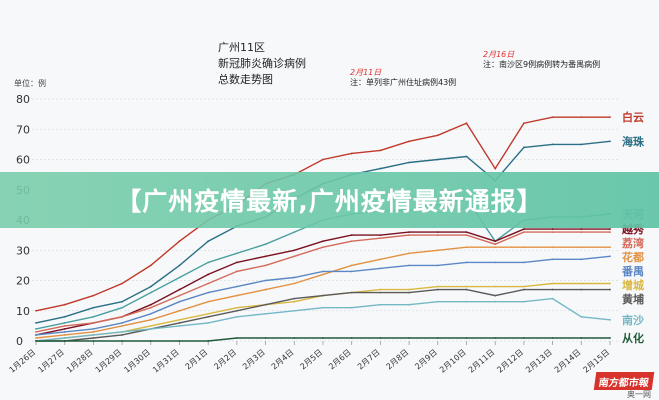  Describe the element at coordinates (109, 361) in the screenshot. I see `x-tick-label: 1月29日` at that location.